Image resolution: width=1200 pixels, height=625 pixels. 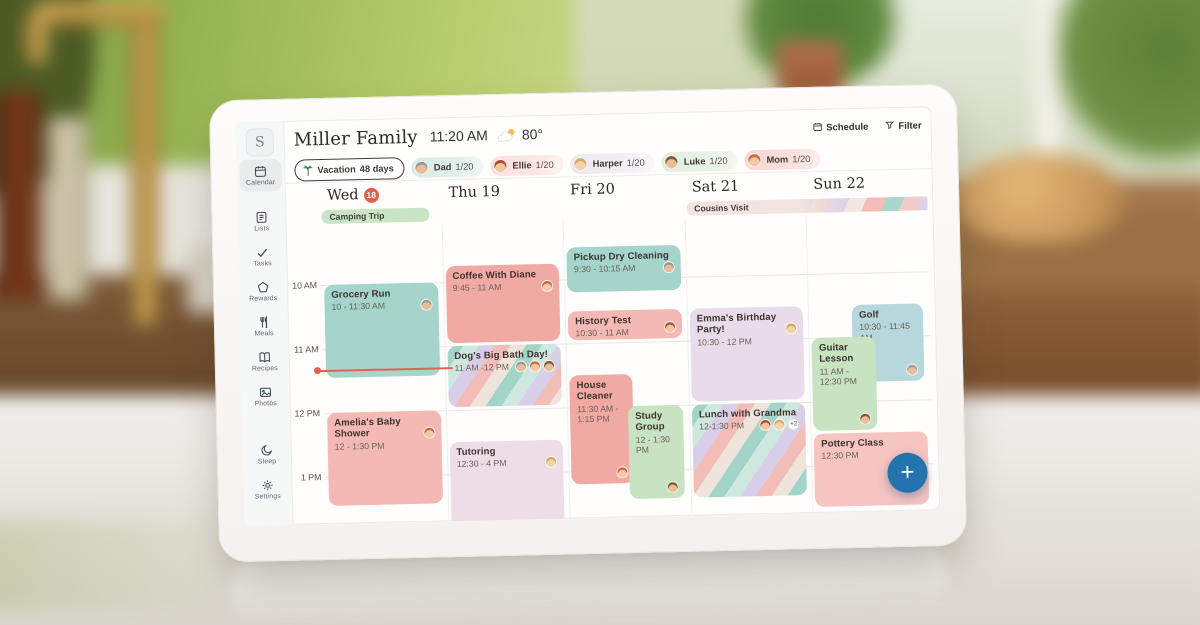 I want to click on event-card: Guitar Lesson 11 AM - 12:30 PM, so click(x=844, y=383).